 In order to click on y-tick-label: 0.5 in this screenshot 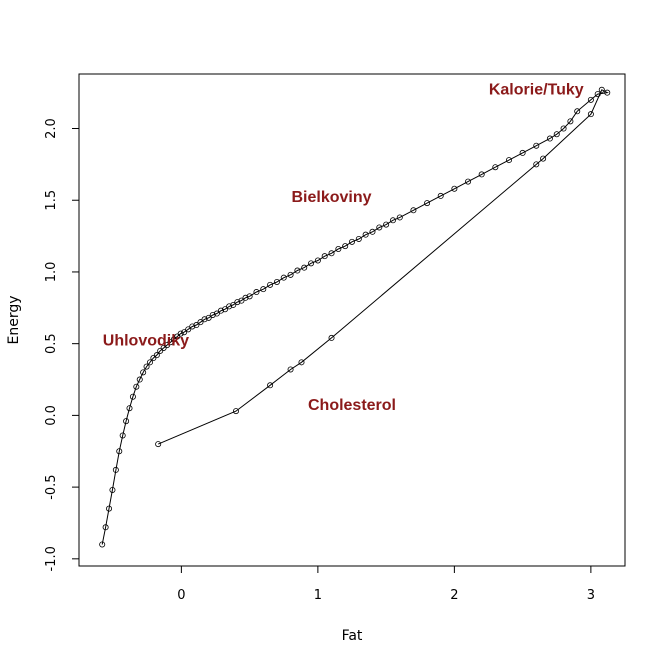, I will do `click(51, 343)`.